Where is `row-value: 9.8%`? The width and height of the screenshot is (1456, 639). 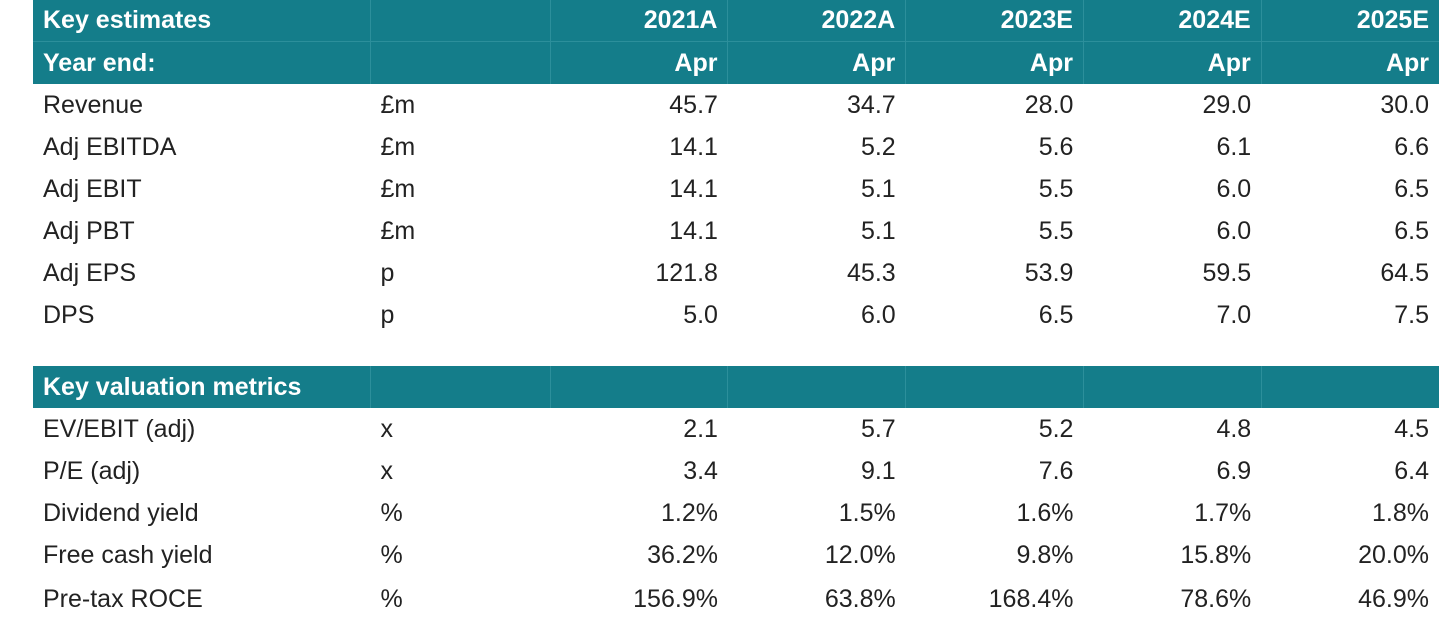 row-value: 9.8% is located at coordinates (1045, 554).